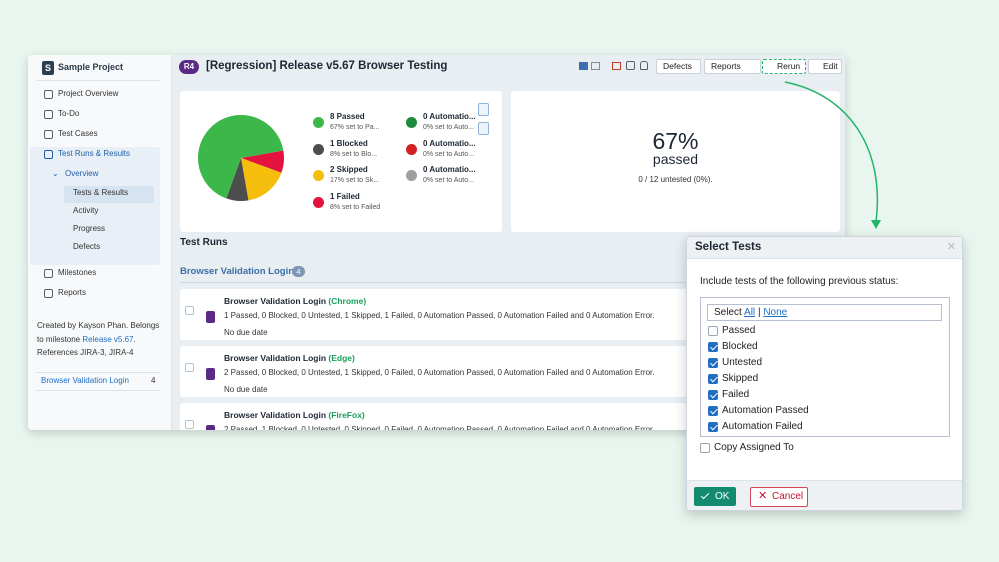 This screenshot has width=999, height=562. What do you see at coordinates (784, 66) in the screenshot?
I see `toolbar-button: Rerun` at bounding box center [784, 66].